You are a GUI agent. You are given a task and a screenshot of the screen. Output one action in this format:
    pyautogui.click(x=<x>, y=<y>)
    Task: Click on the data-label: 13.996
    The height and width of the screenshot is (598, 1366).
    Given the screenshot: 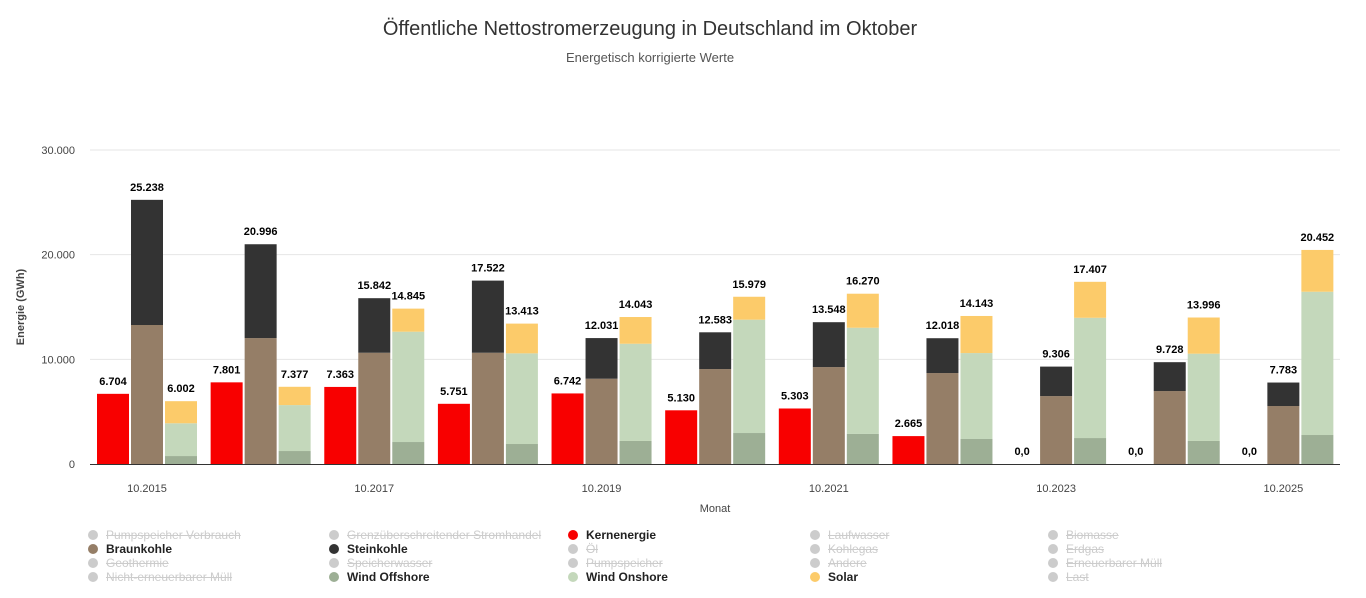 What is the action you would take?
    pyautogui.click(x=1204, y=306)
    